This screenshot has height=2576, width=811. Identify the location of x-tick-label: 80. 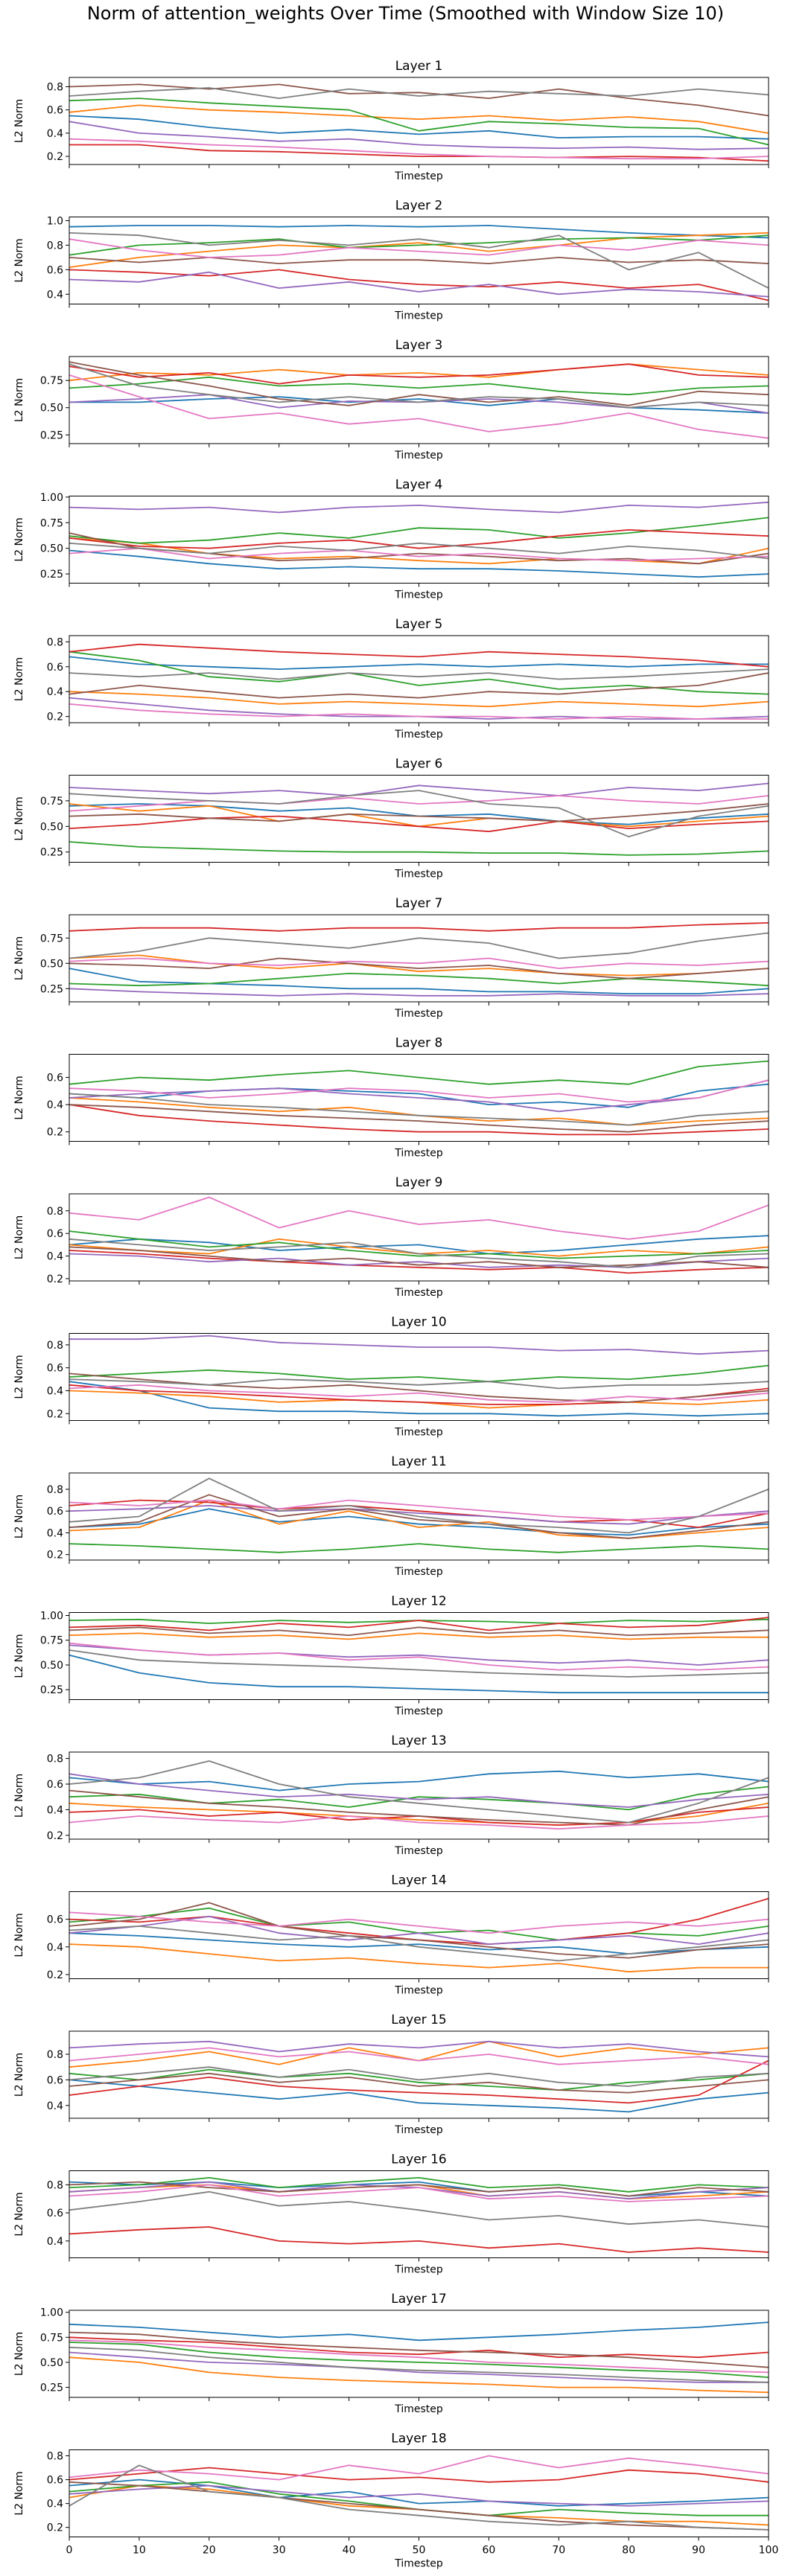
(628, 2551).